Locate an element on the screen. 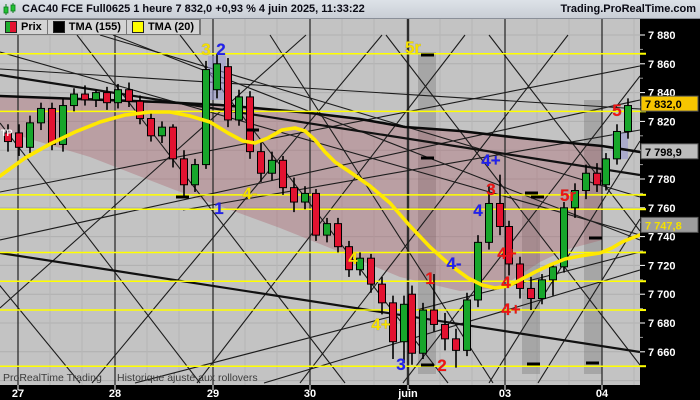  legend-item-prix: Prix is located at coordinates (24, 27).